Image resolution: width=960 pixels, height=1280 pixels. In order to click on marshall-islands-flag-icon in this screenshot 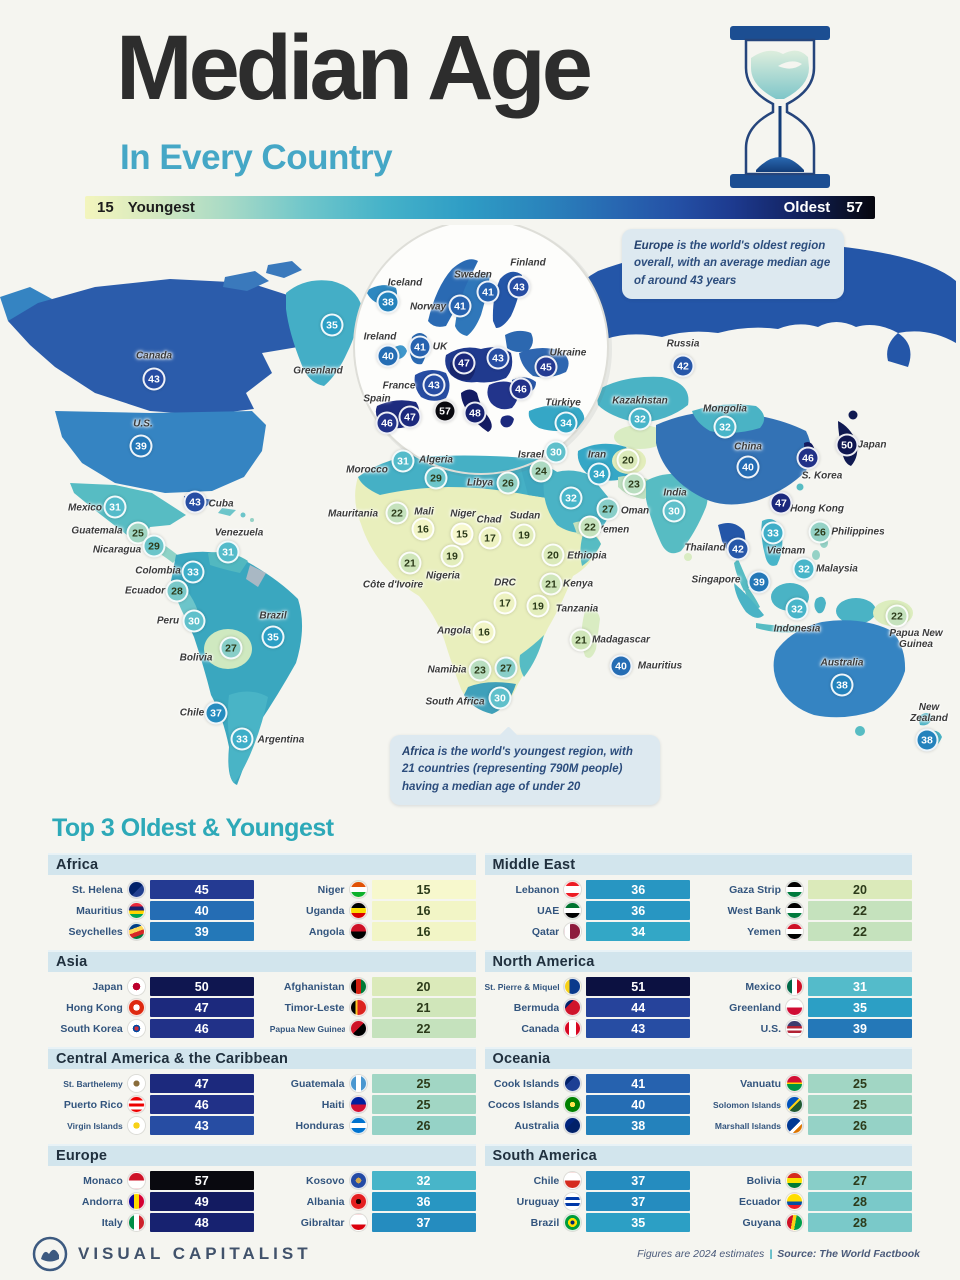, I will do `click(794, 1125)`.